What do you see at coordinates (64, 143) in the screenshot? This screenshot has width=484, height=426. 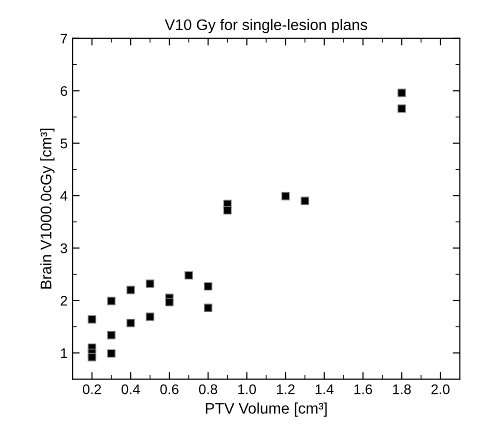 I see `y-tick-label: 5` at bounding box center [64, 143].